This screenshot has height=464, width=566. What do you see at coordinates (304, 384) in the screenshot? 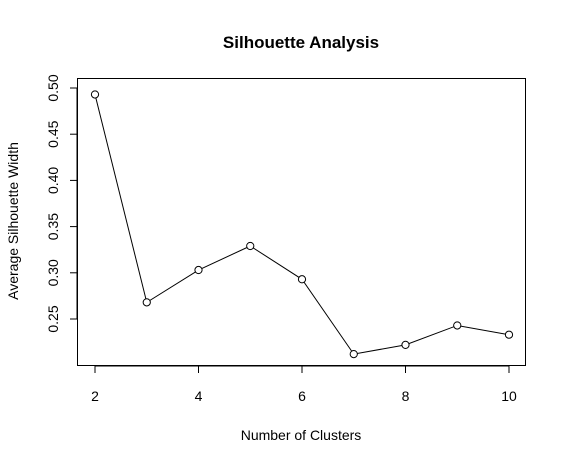
I see `x-axis: 2 4 6 8 10` at bounding box center [304, 384].